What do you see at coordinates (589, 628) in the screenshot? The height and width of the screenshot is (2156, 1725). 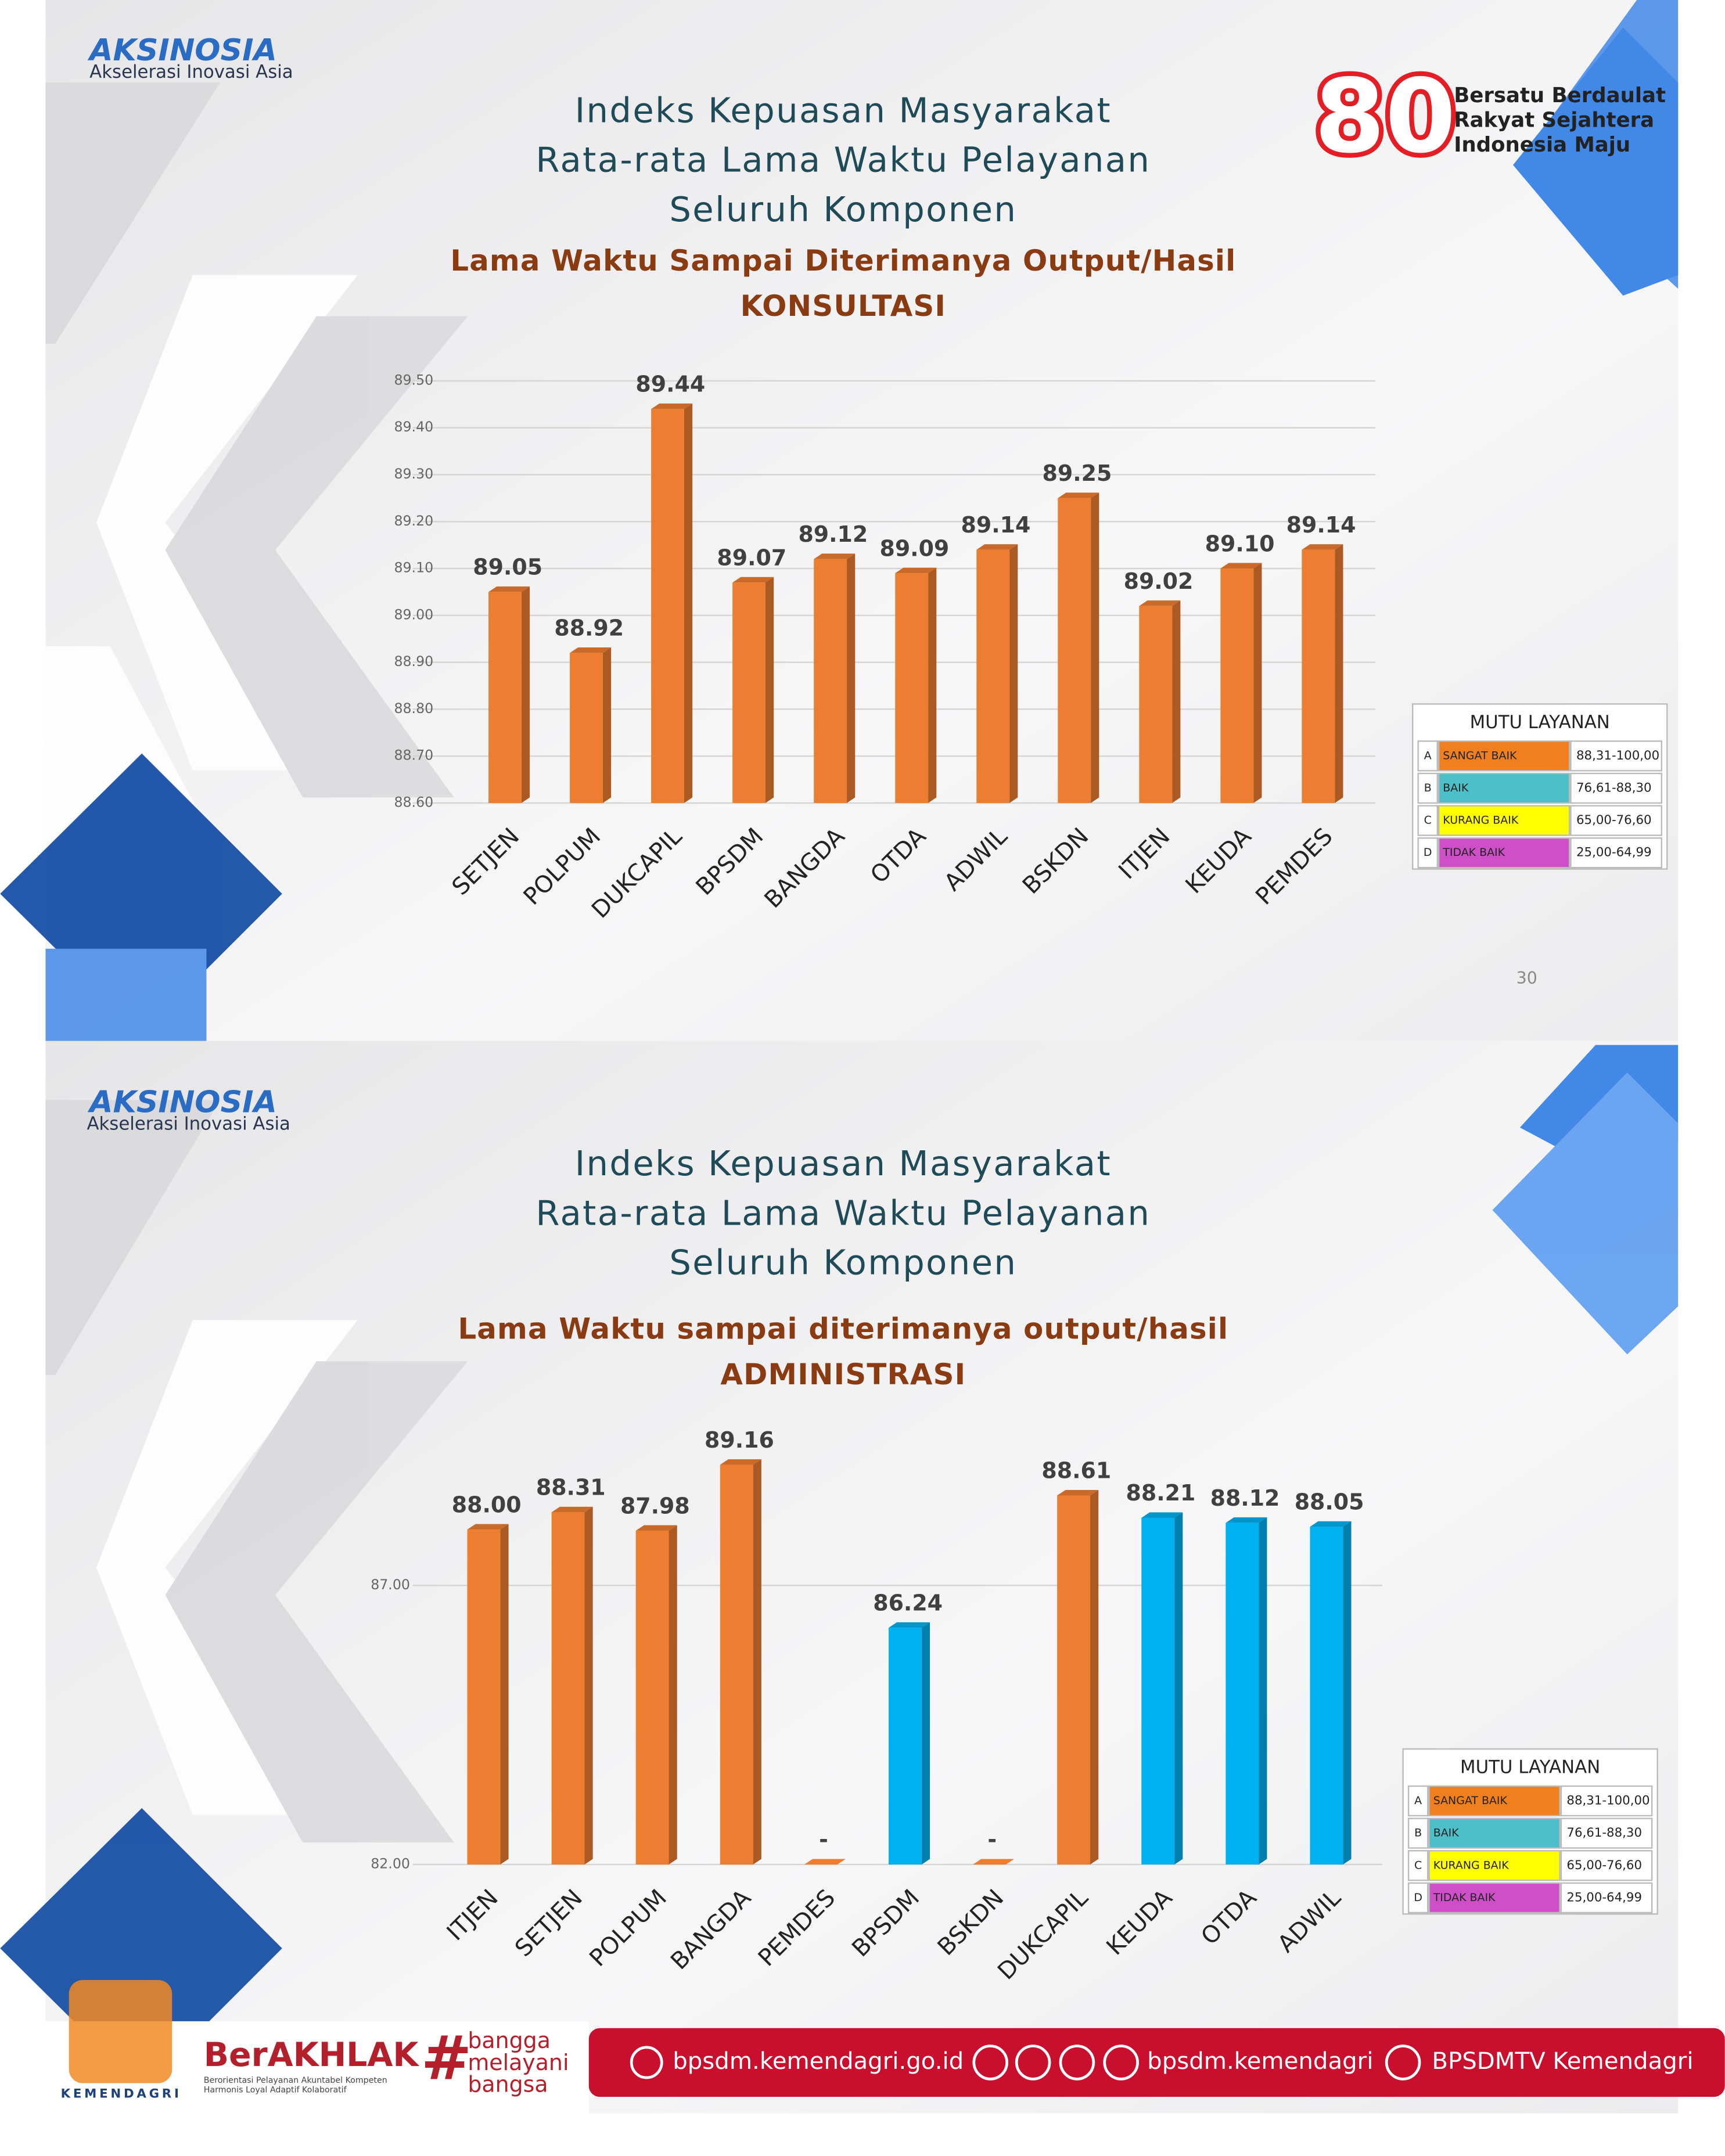 I see `value-label: 88.92` at bounding box center [589, 628].